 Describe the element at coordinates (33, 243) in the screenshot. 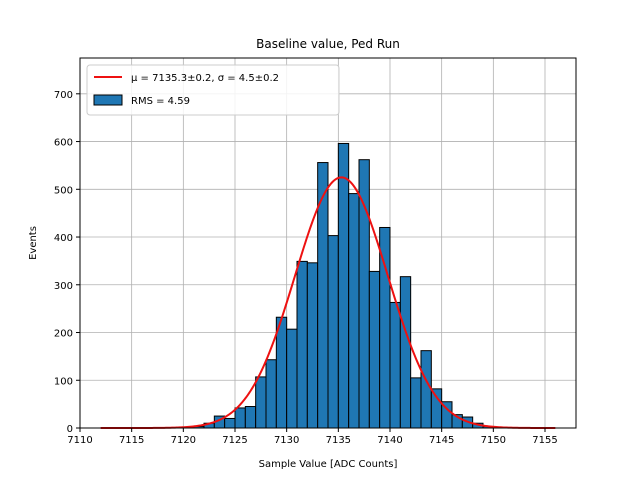

I see `y-axis-label: Events` at that location.